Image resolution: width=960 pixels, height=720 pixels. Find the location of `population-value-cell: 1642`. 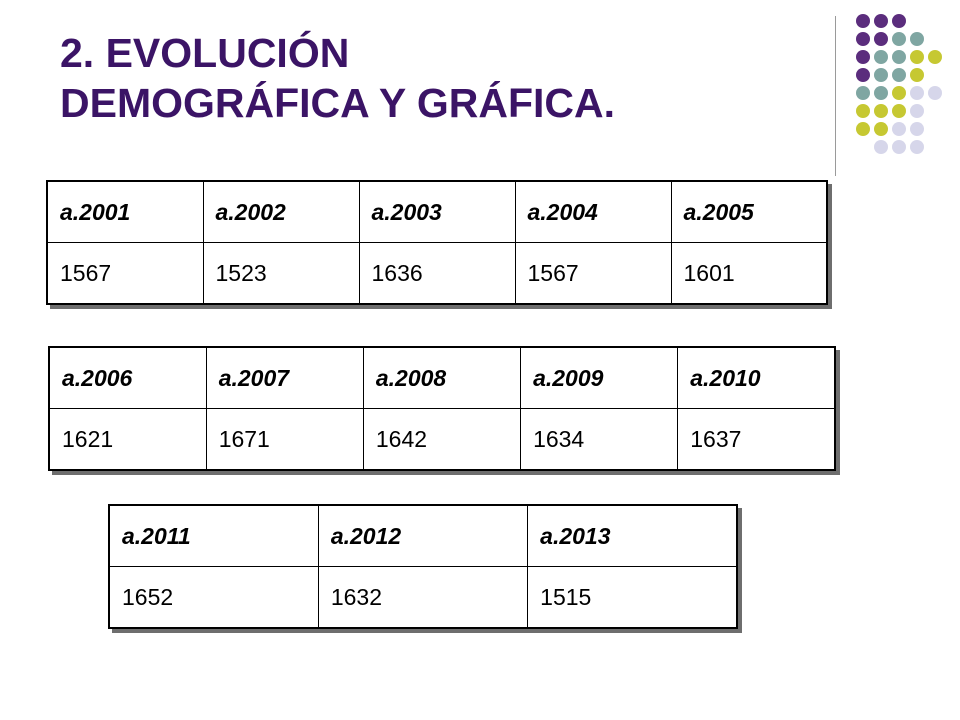

population-value-cell: 1642 is located at coordinates (442, 439).